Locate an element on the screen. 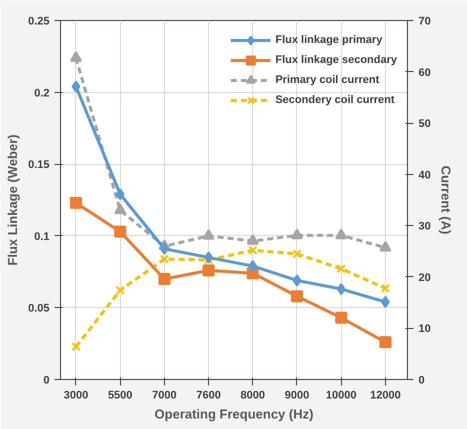 The width and height of the screenshot is (467, 429). y2-tick-label: 60 is located at coordinates (424, 72).